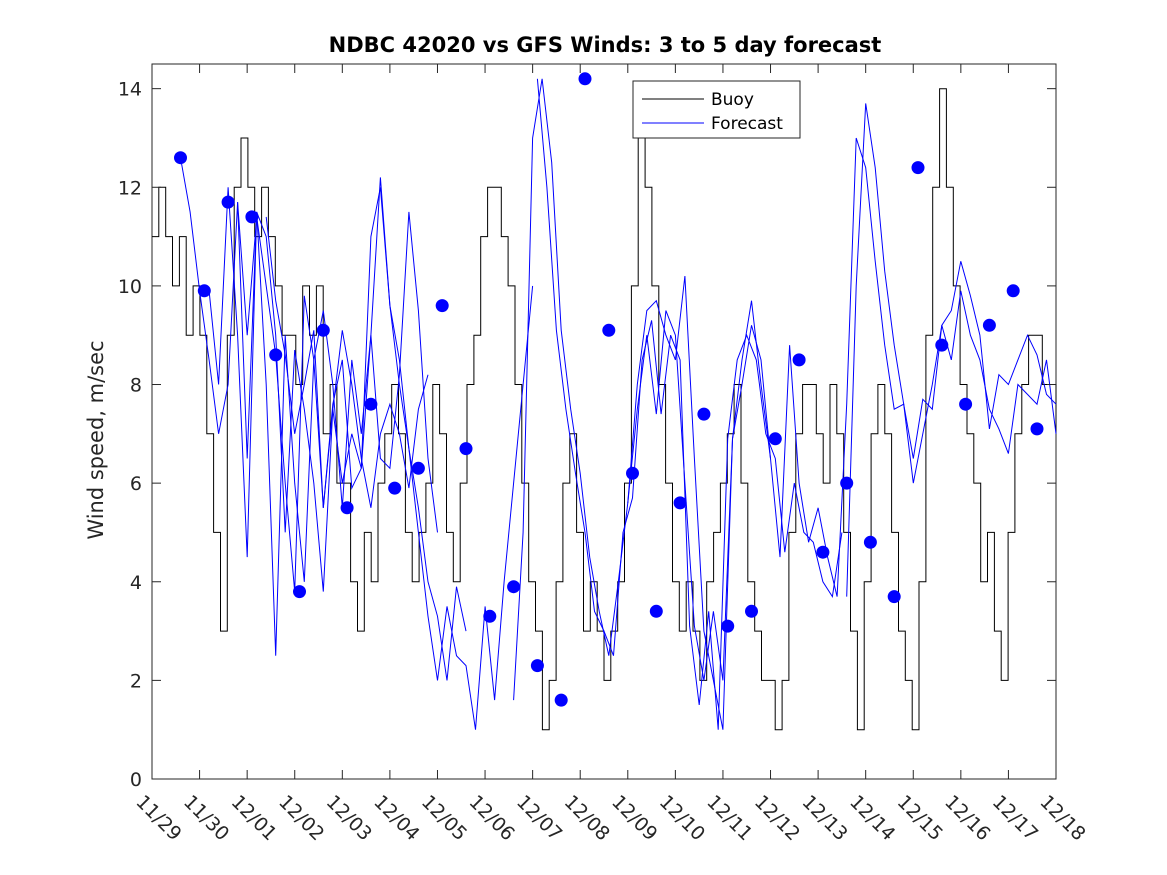  What do you see at coordinates (130, 188) in the screenshot?
I see `y-tick-label: 12` at bounding box center [130, 188].